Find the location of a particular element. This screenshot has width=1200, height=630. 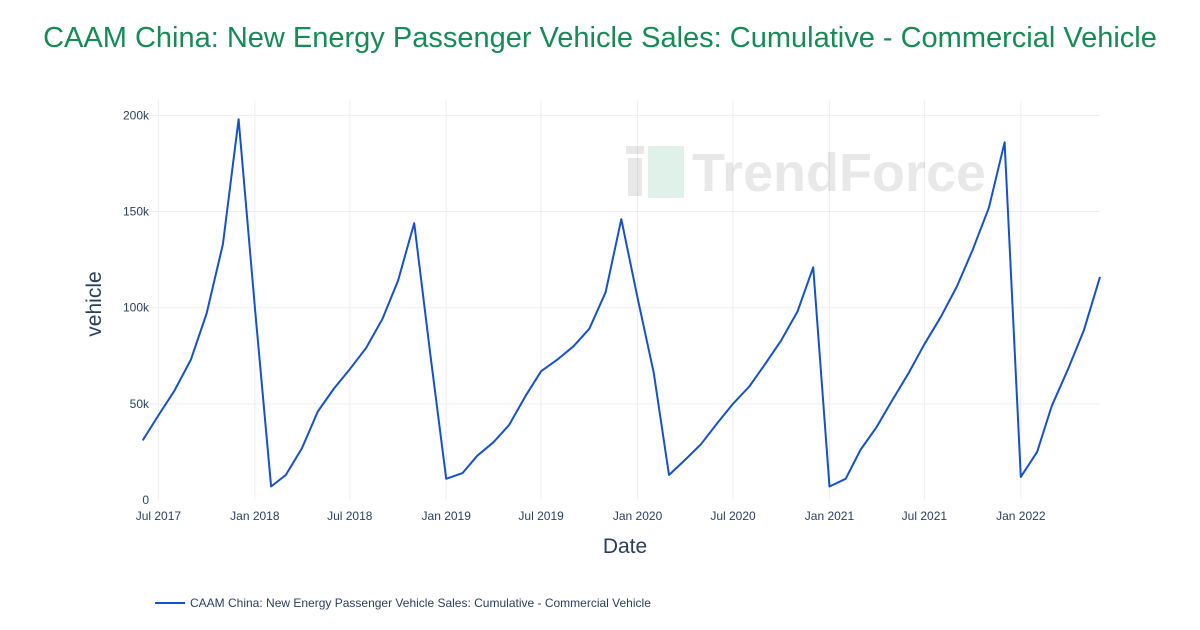

x-tick-label: Jan 2021 is located at coordinates (830, 516).